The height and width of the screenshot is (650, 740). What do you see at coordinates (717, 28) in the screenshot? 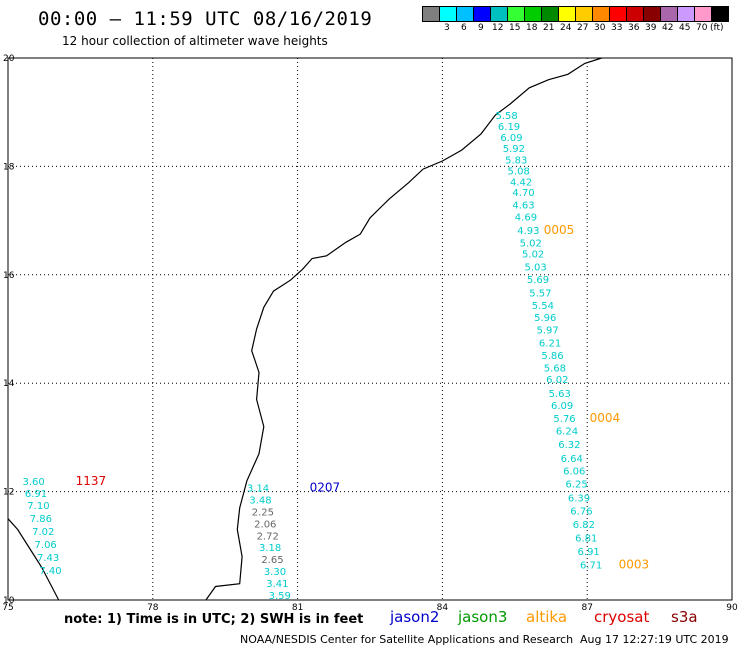
I see `legend-unit: (ft)` at bounding box center [717, 28].